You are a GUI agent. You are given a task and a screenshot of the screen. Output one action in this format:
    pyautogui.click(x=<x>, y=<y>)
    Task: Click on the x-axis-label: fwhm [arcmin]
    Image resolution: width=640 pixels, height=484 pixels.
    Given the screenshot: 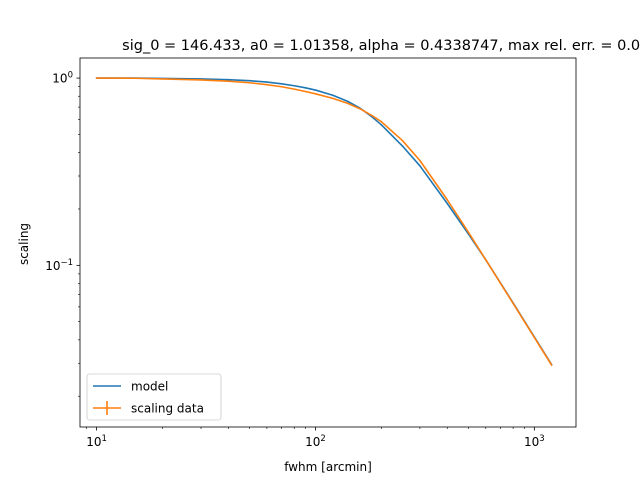 What is the action you would take?
    pyautogui.click(x=328, y=467)
    